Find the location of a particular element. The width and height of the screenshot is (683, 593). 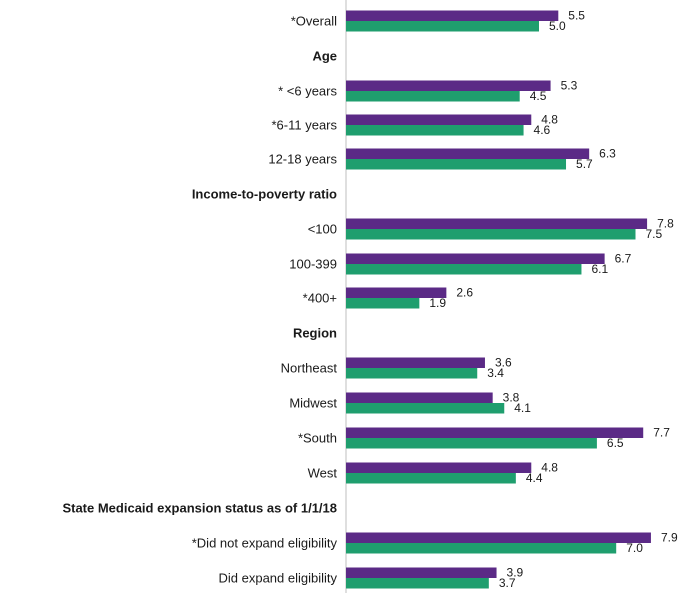

value-label-series-2: 4.1 is located at coordinates (522, 408).